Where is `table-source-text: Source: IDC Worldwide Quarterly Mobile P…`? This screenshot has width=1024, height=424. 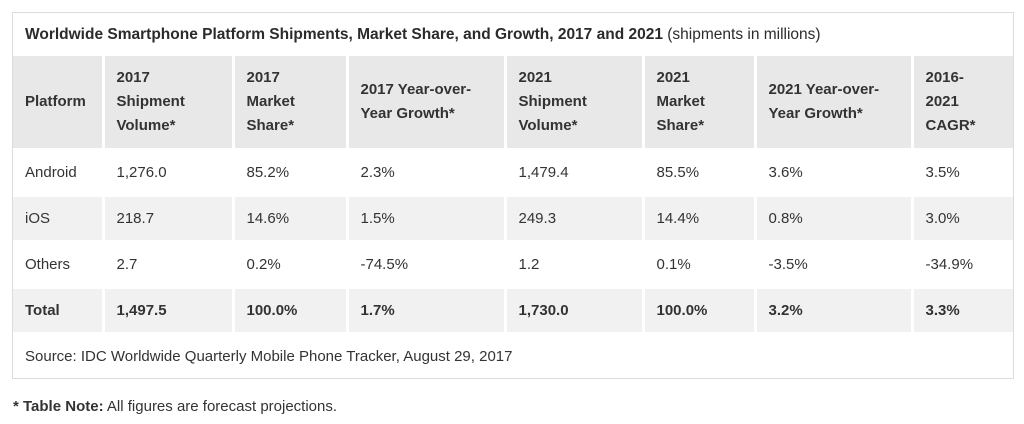 table-source-text: Source: IDC Worldwide Quarterly Mobile P… is located at coordinates (513, 355).